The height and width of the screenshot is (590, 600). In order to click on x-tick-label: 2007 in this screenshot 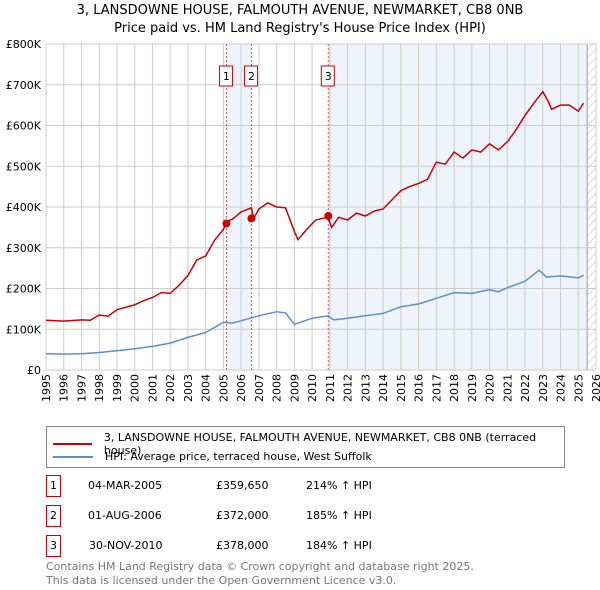, I will do `click(259, 388)`.